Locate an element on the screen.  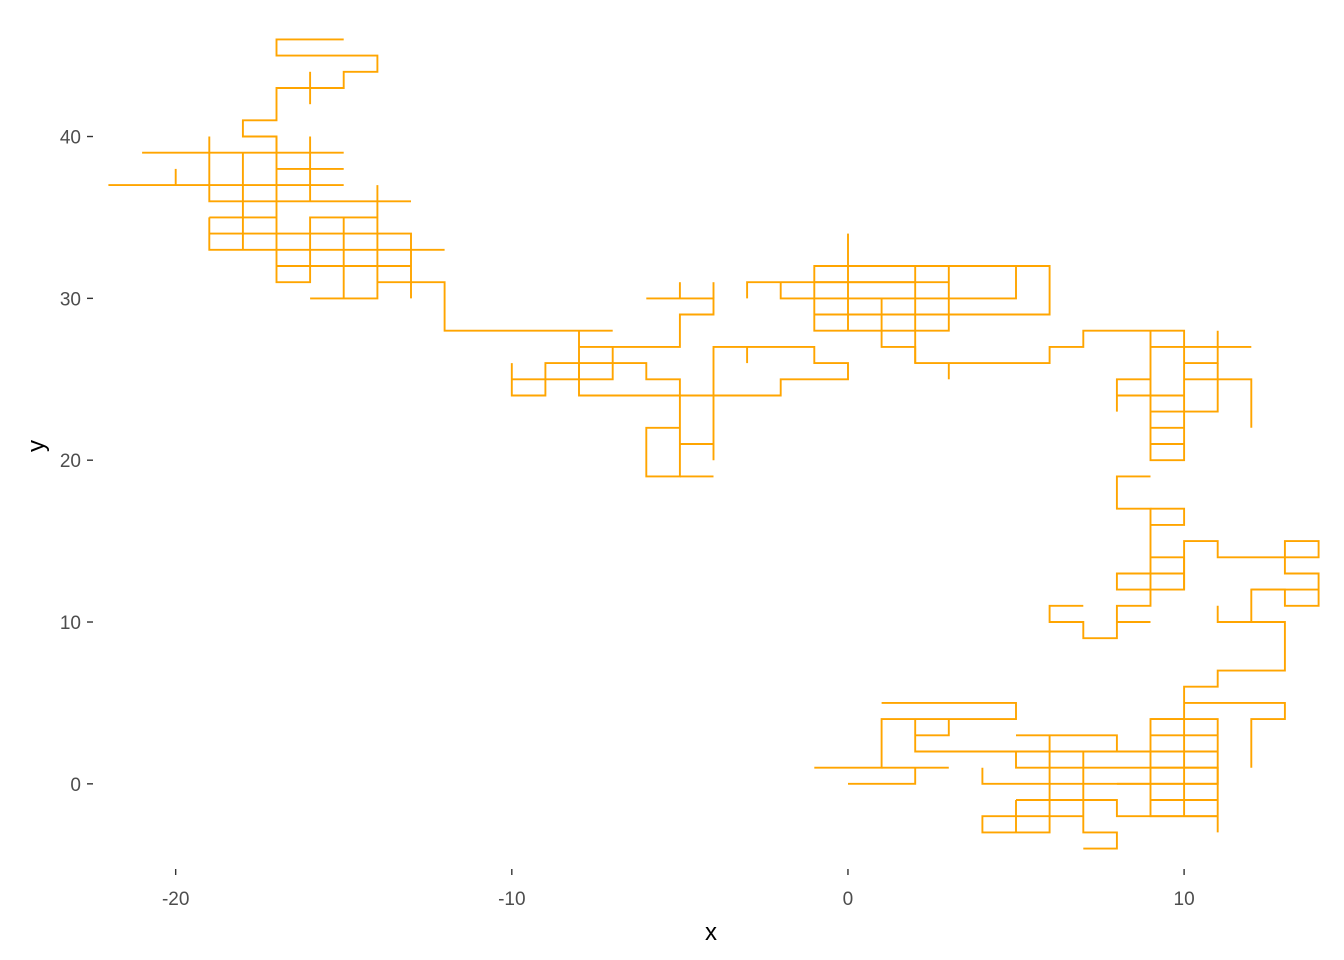
y-axis-title: y is located at coordinates (36, 446).